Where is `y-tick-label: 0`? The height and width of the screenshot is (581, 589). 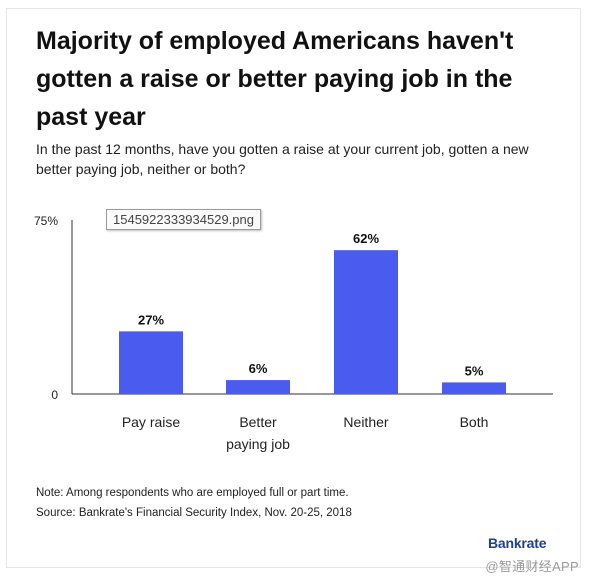 y-tick-label: 0 is located at coordinates (54, 395).